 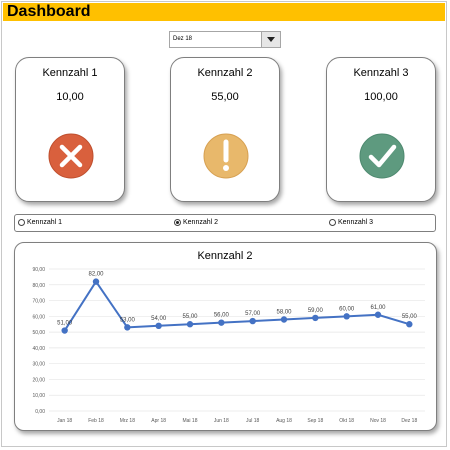 What do you see at coordinates (284, 312) in the screenshot?
I see `data-label: 58,00` at bounding box center [284, 312].